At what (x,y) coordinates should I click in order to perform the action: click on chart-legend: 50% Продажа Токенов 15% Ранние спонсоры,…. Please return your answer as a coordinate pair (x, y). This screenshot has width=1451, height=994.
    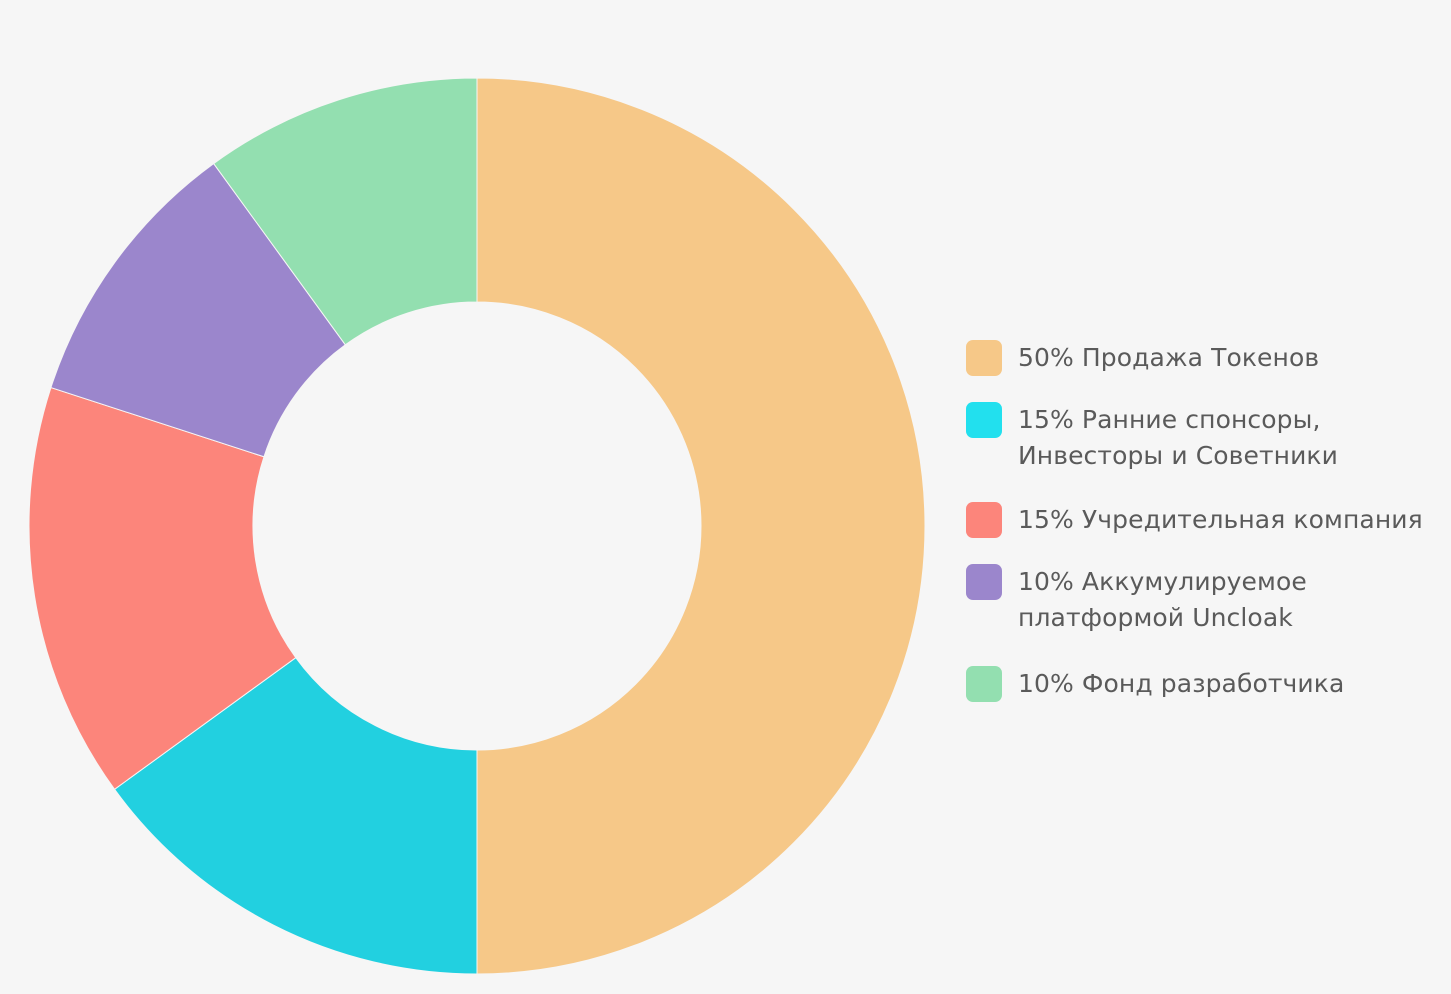
    Looking at the image, I should click on (1208, 534).